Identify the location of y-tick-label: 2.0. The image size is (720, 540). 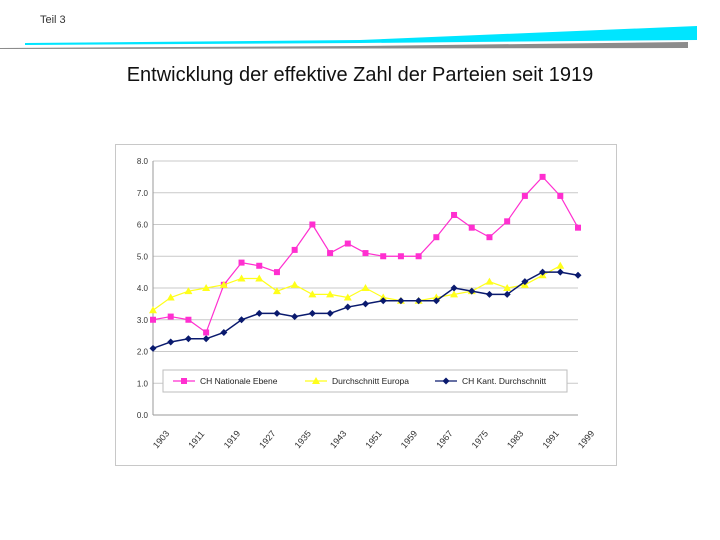
(143, 352).